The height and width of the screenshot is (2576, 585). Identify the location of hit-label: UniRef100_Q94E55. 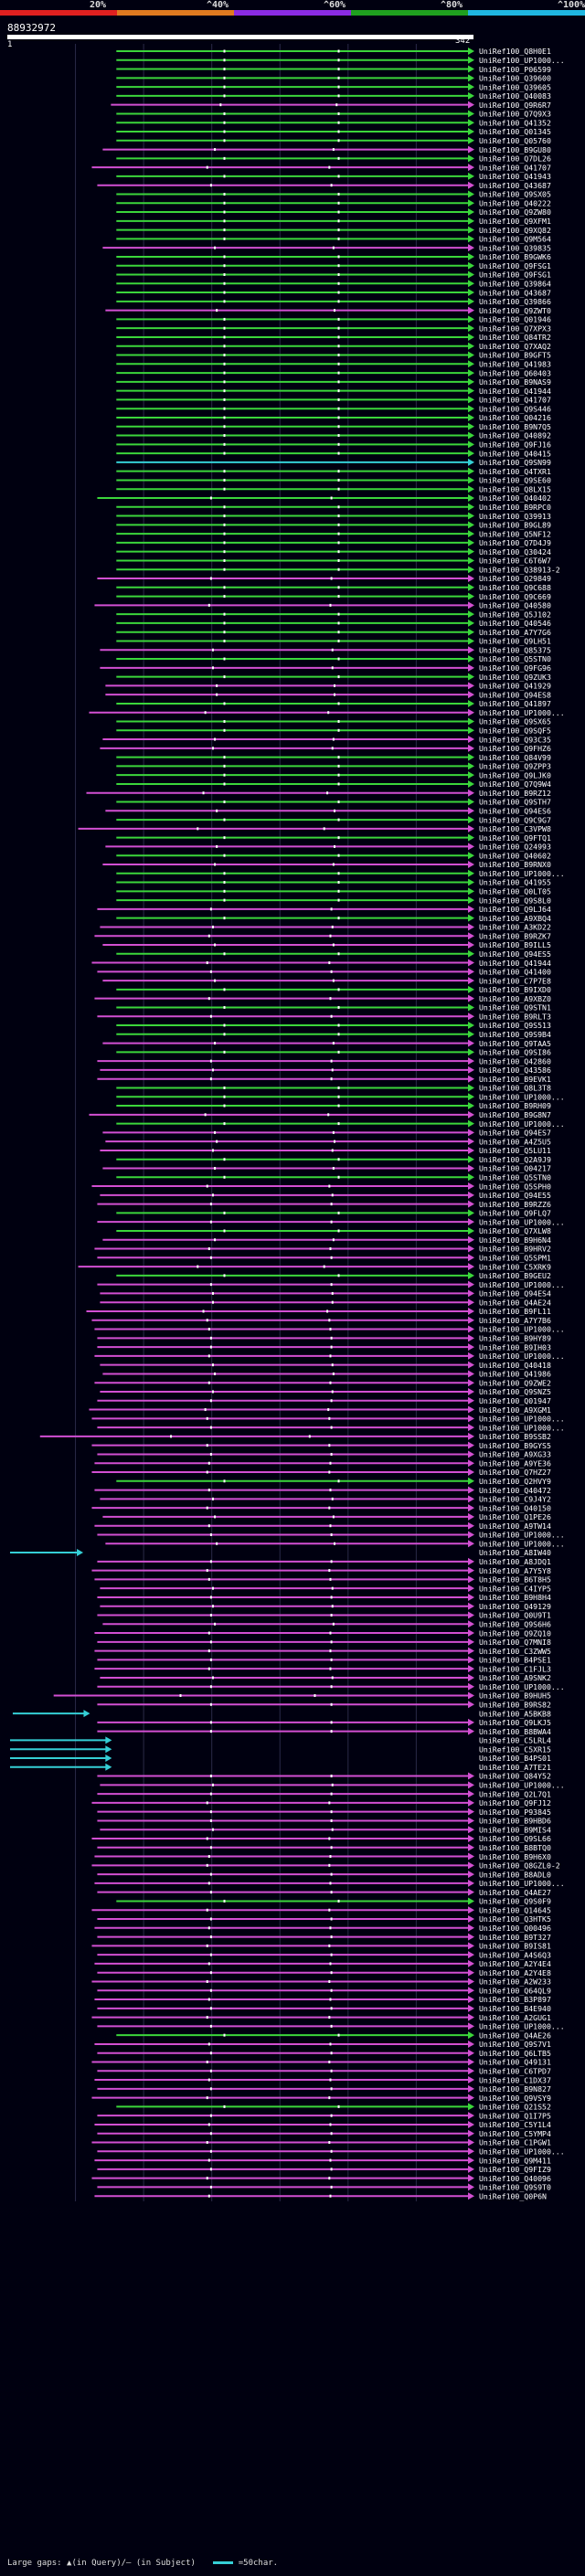
(515, 1195).